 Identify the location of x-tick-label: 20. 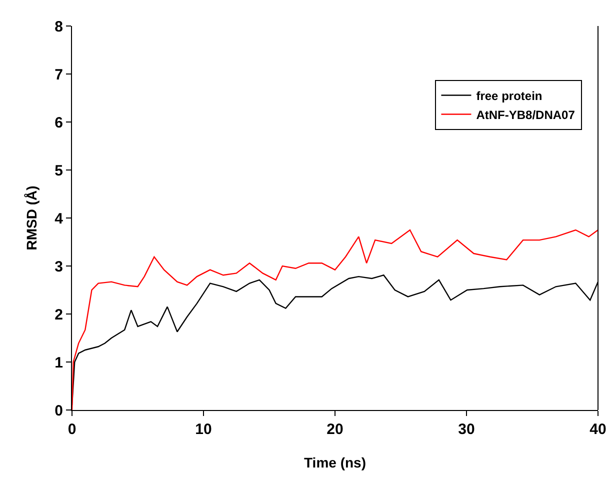
(335, 429).